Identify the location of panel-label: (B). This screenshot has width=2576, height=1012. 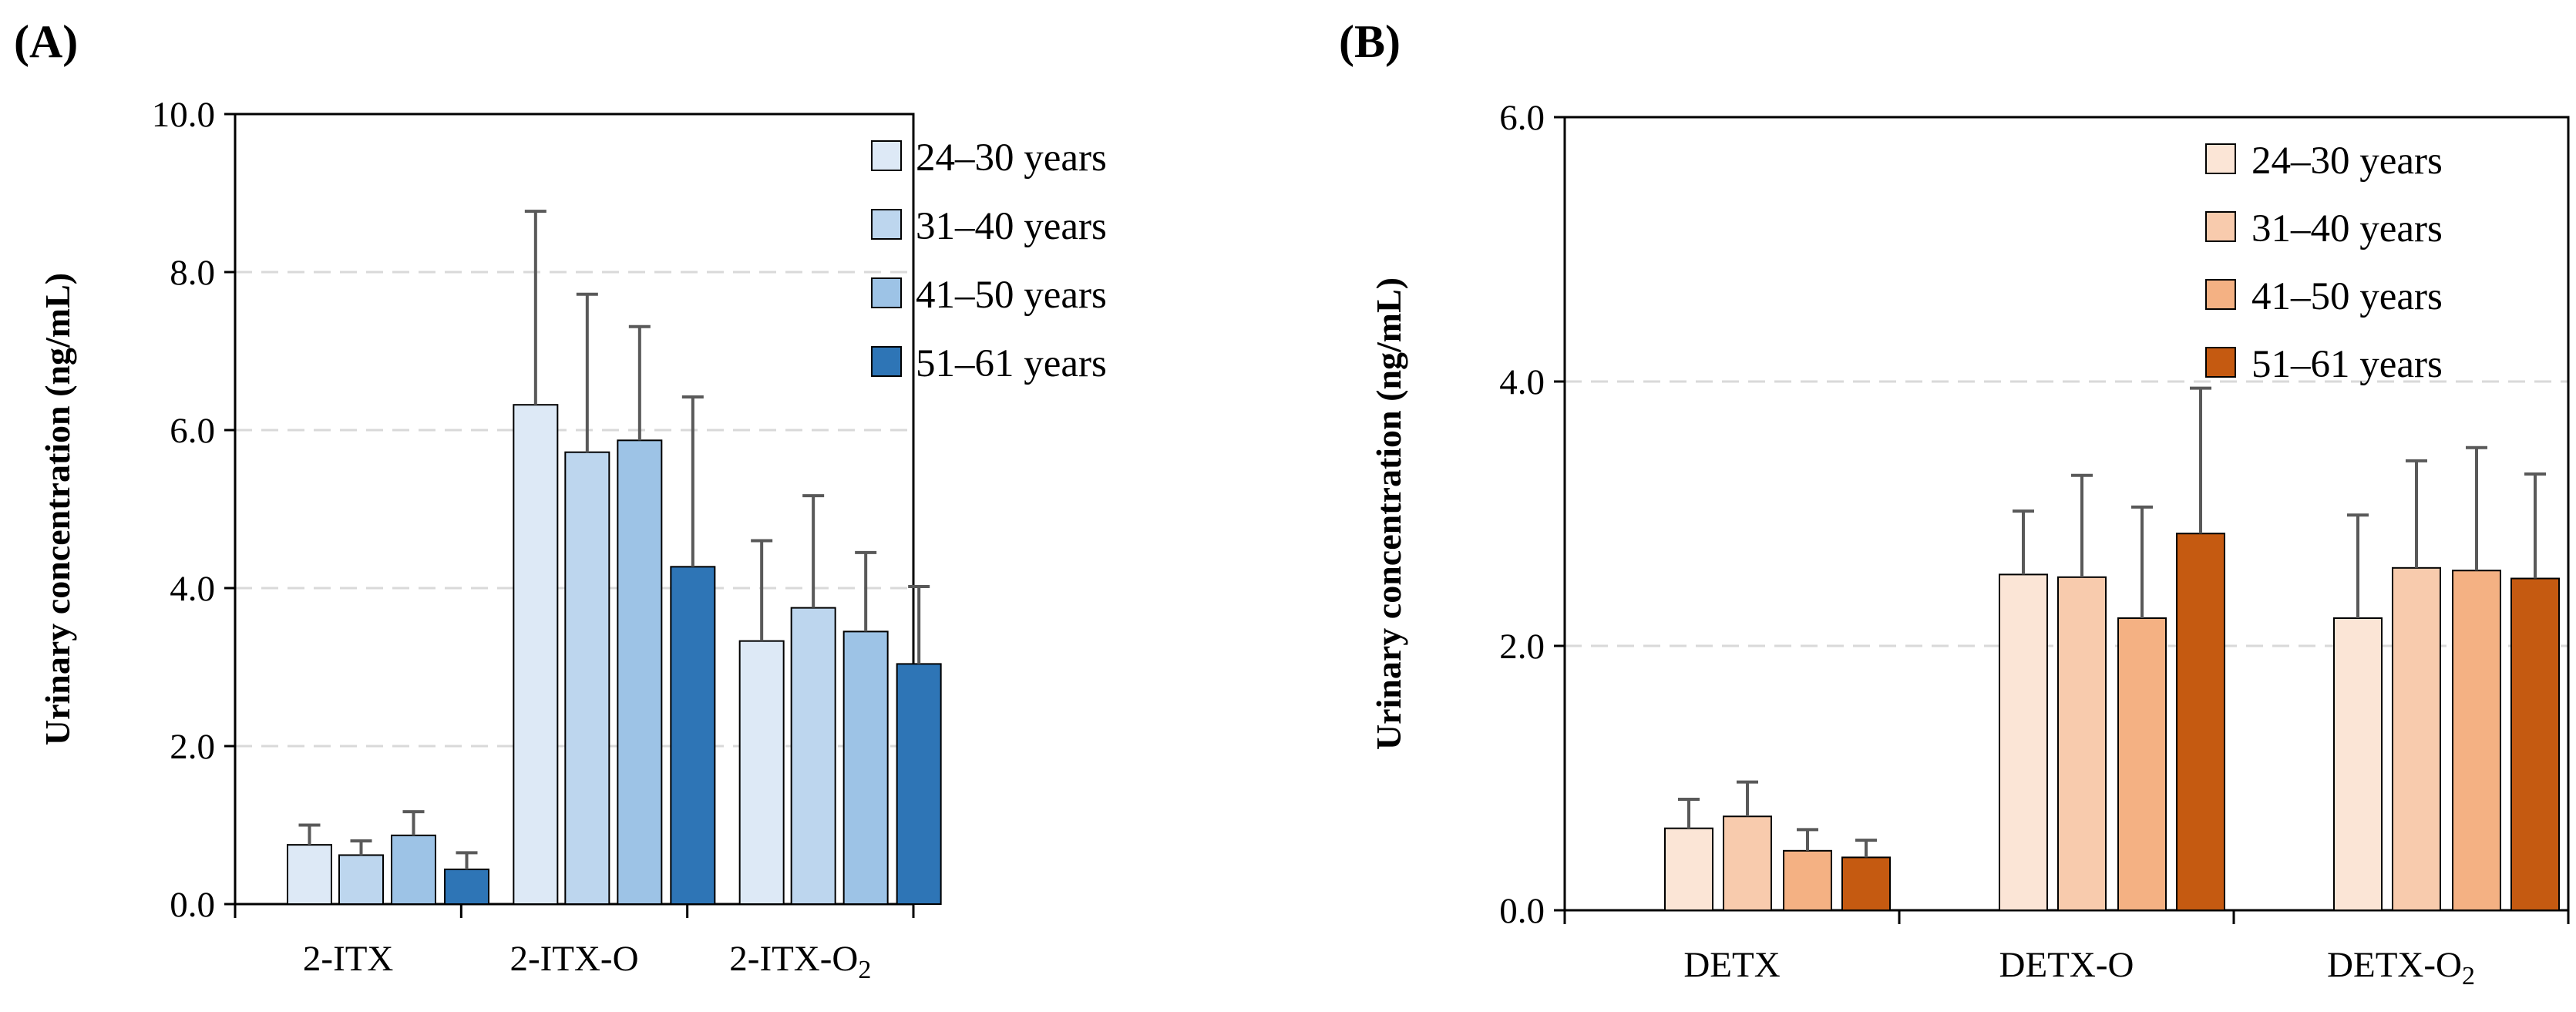
(1370, 41).